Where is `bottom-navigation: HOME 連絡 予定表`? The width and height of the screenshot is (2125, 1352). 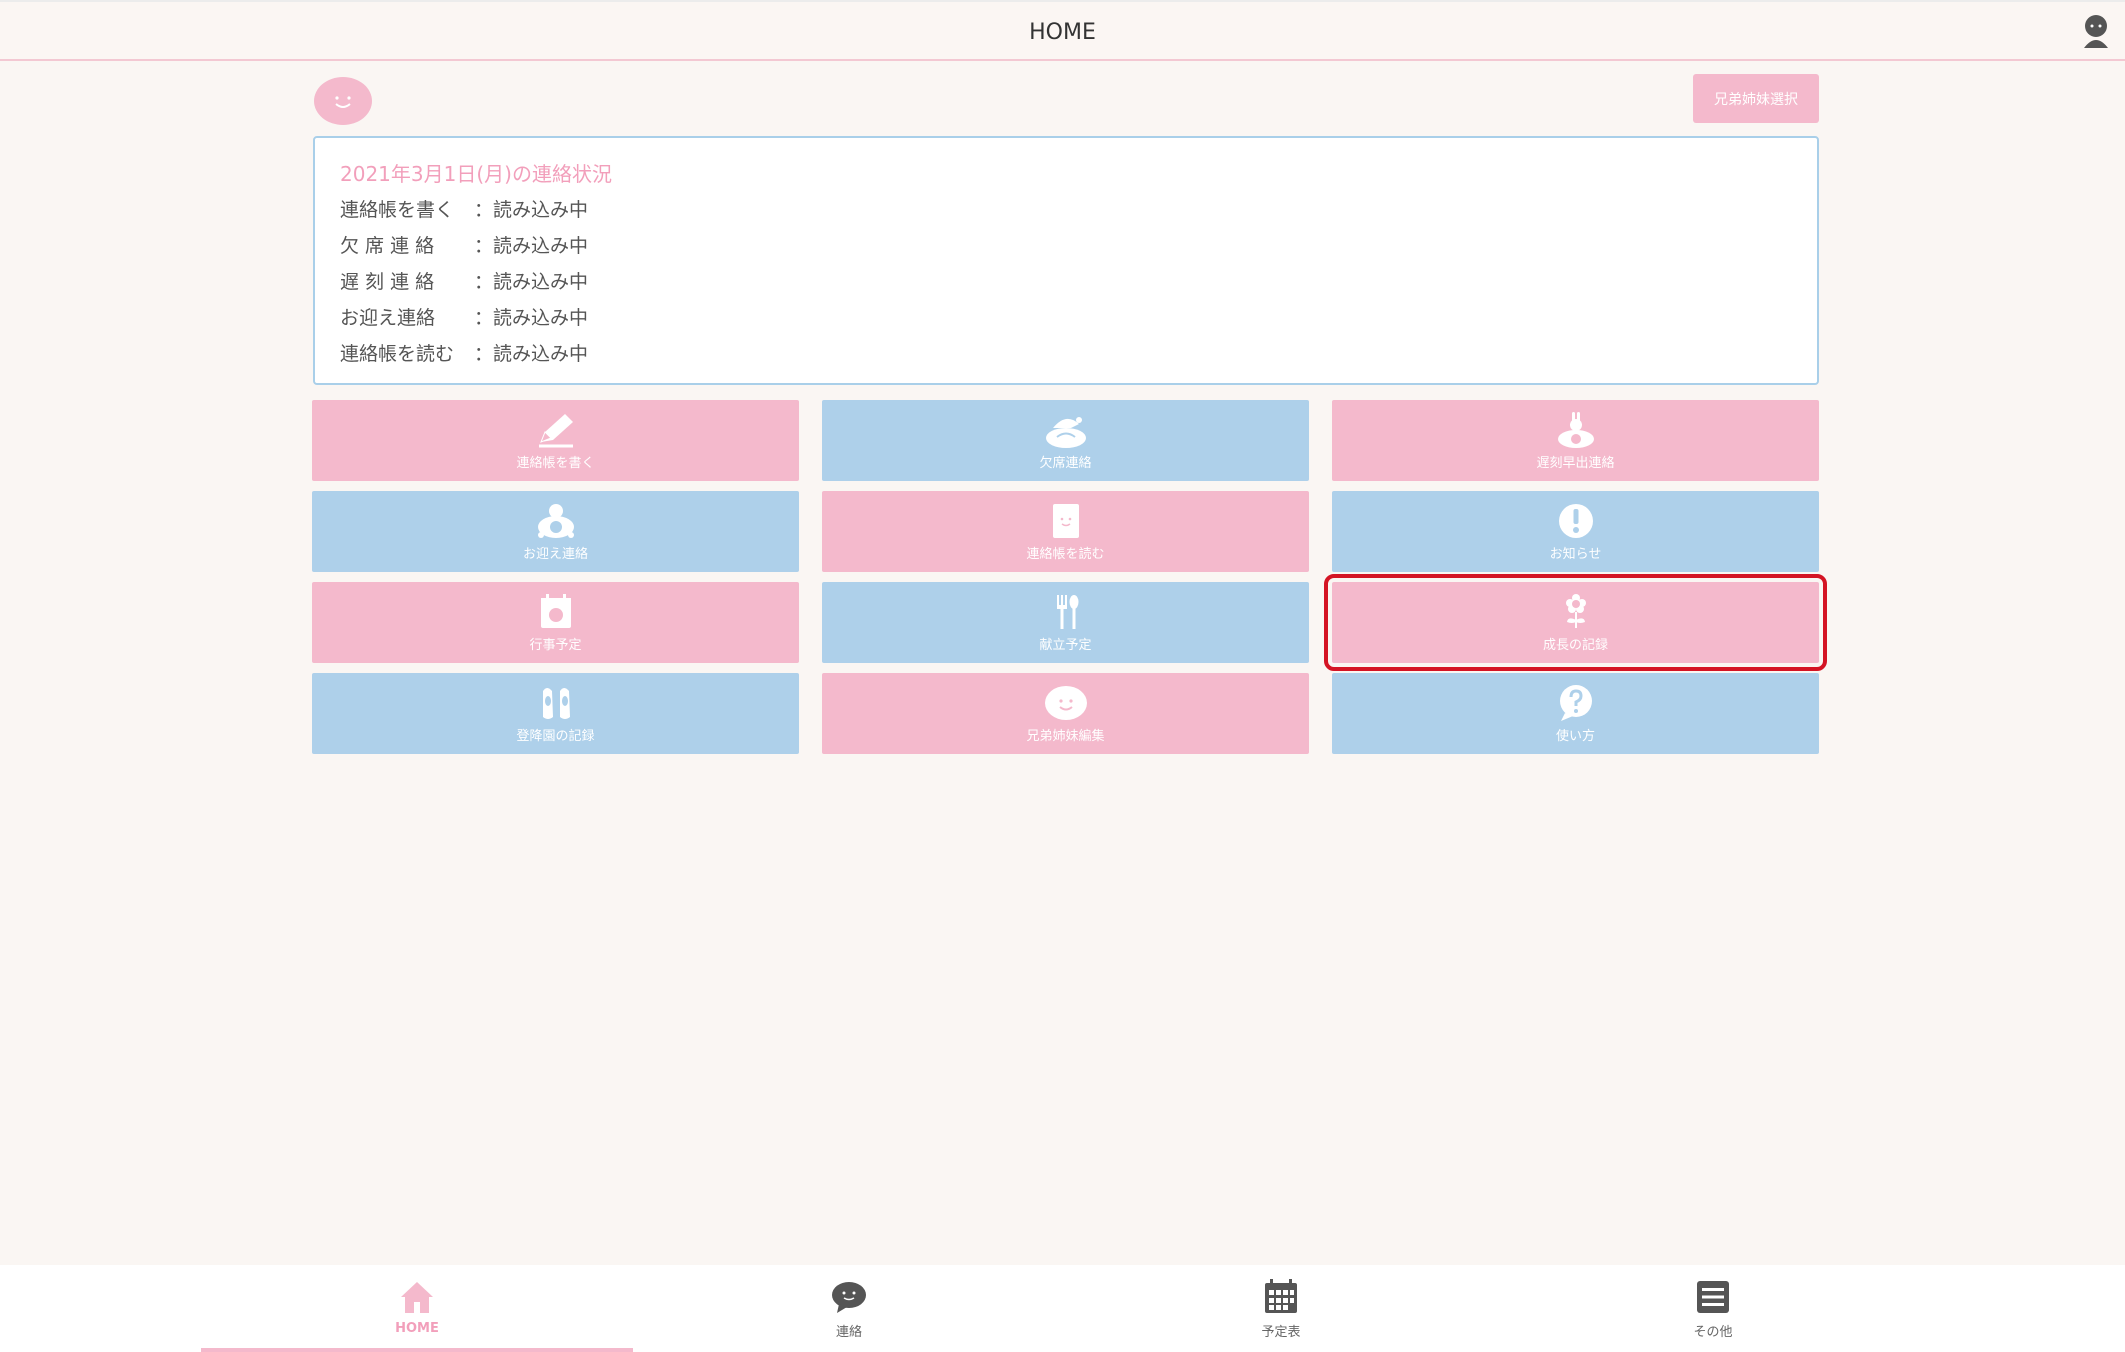 bottom-navigation: HOME 連絡 予定表 is located at coordinates (1062, 1308).